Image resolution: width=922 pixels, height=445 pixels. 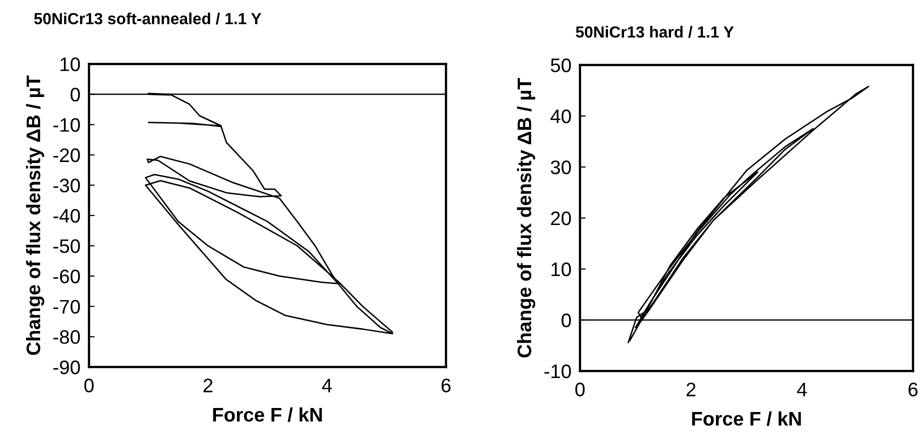 I want to click on chart-title: 50NiCr13 soft-annealed / 1.1 Y, so click(x=148, y=18).